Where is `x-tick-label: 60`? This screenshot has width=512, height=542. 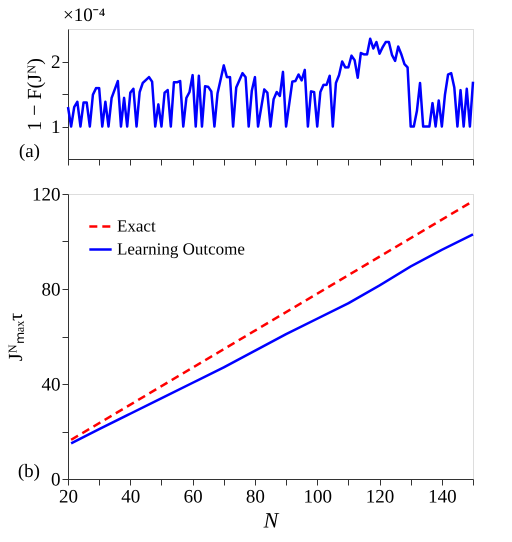 x-tick-label: 60 is located at coordinates (193, 497).